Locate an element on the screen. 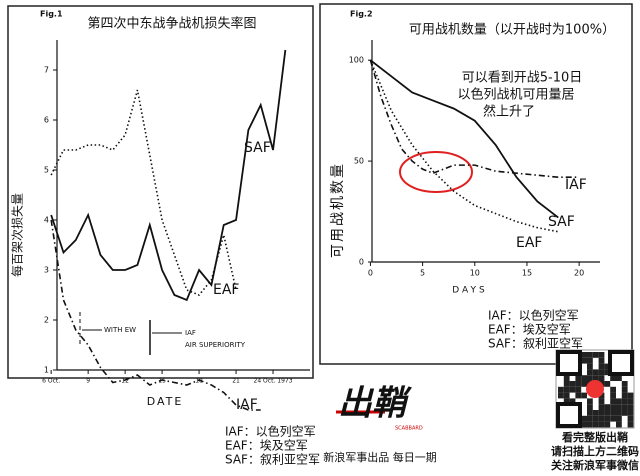 This screenshot has width=640, height=476. y-tick-label: 1 is located at coordinates (46, 370).